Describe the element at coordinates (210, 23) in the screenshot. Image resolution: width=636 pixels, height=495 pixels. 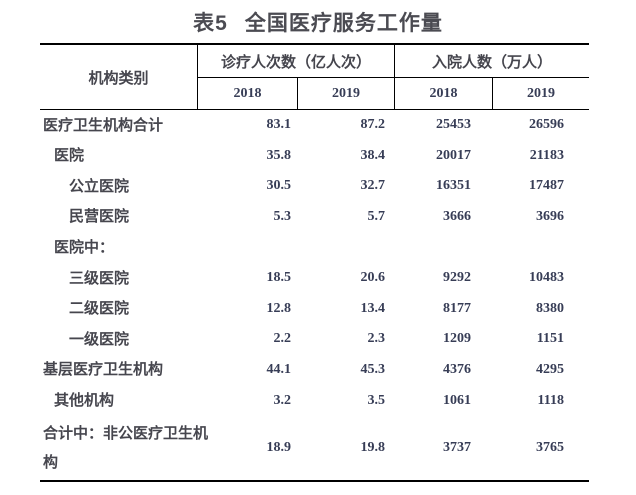
I see `table-number: 表5` at that location.